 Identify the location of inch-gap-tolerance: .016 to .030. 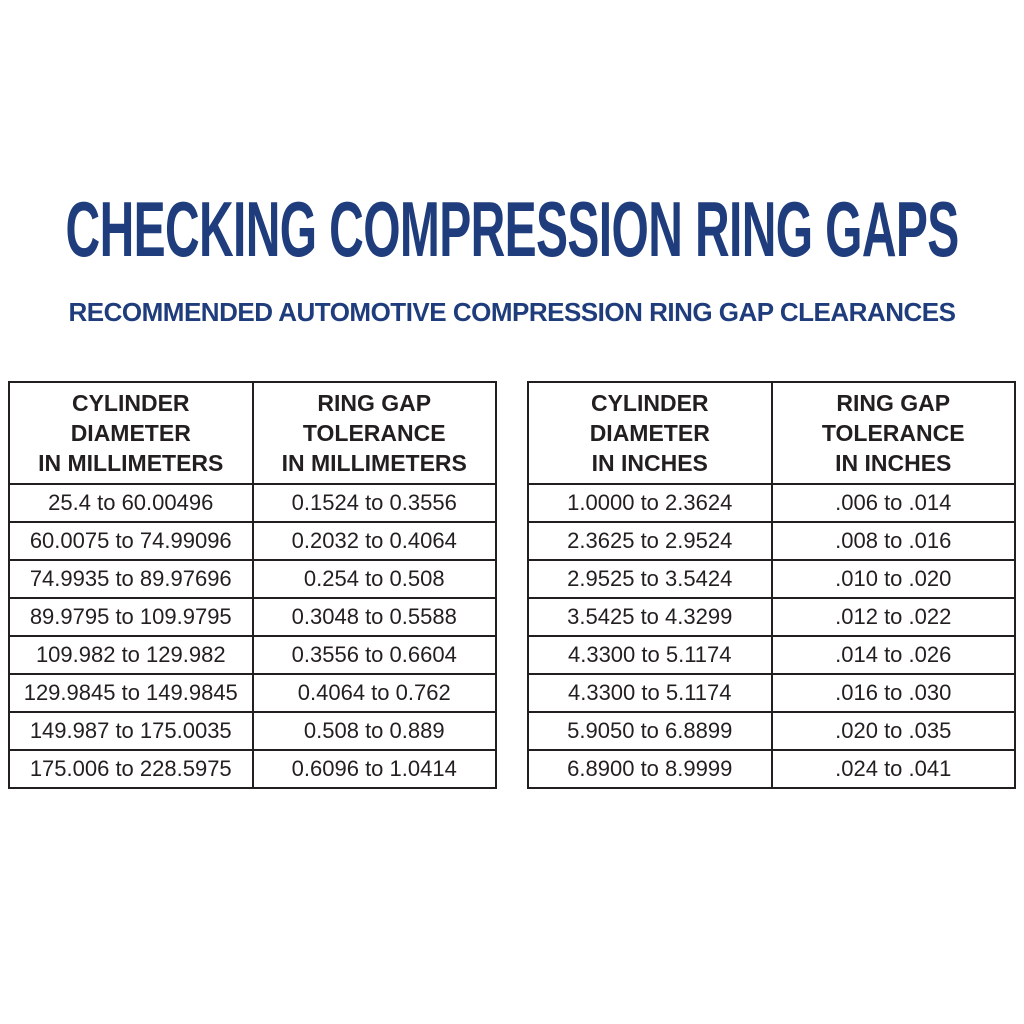
(893, 693).